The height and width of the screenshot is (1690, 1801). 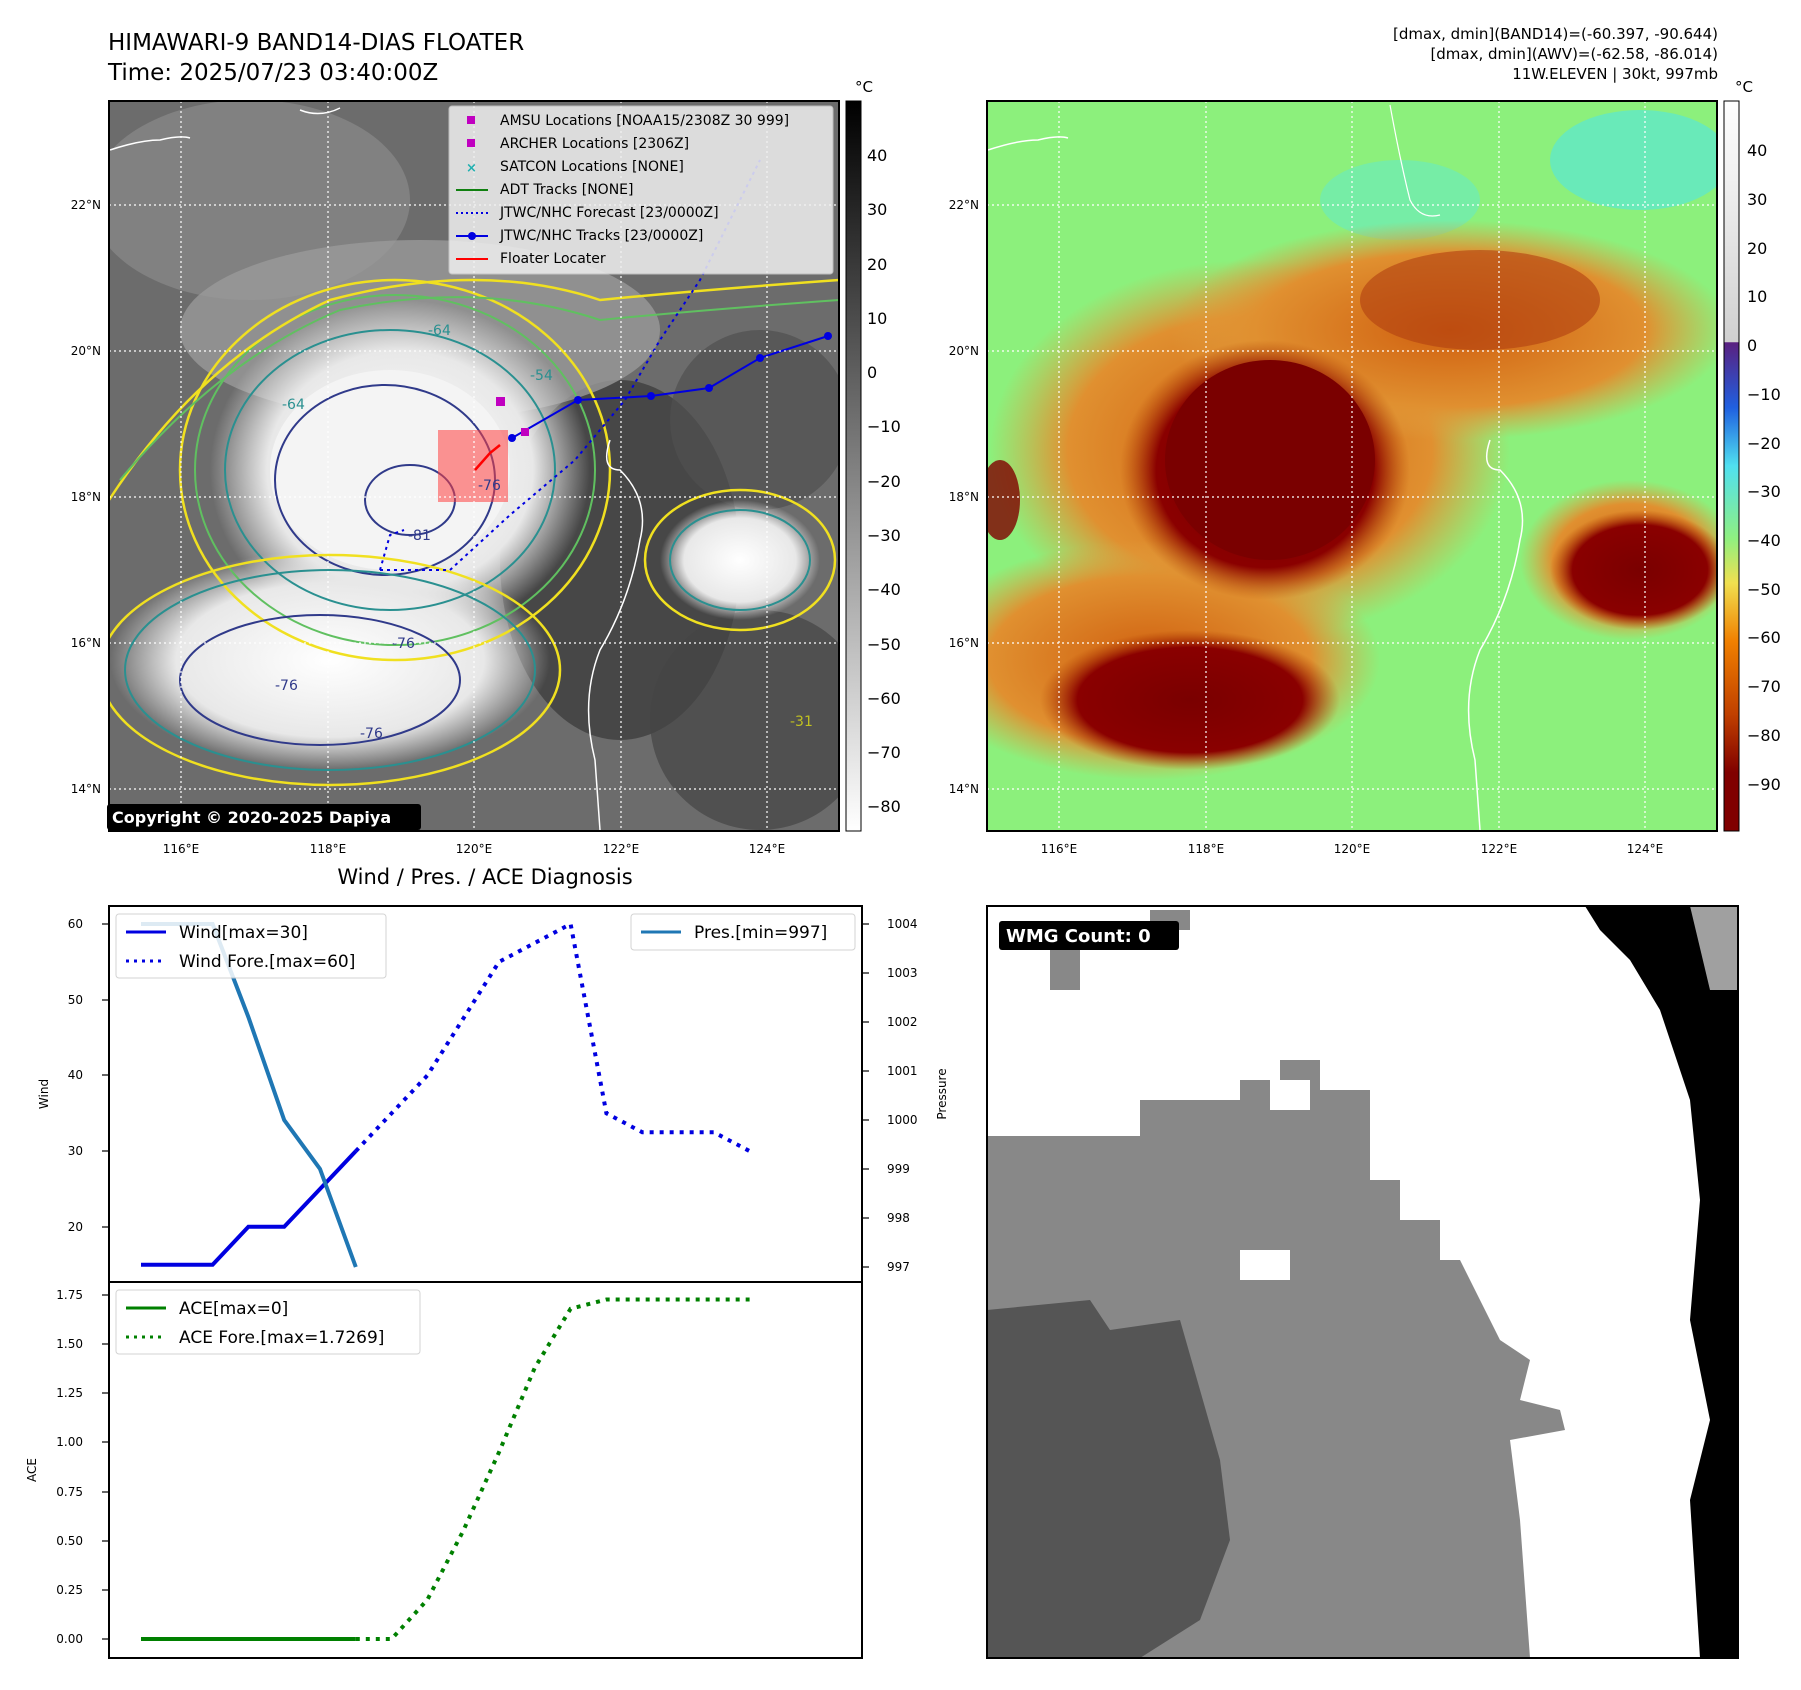 What do you see at coordinates (69, 1393) in the screenshot?
I see `ace-y-tick: 1.25` at bounding box center [69, 1393].